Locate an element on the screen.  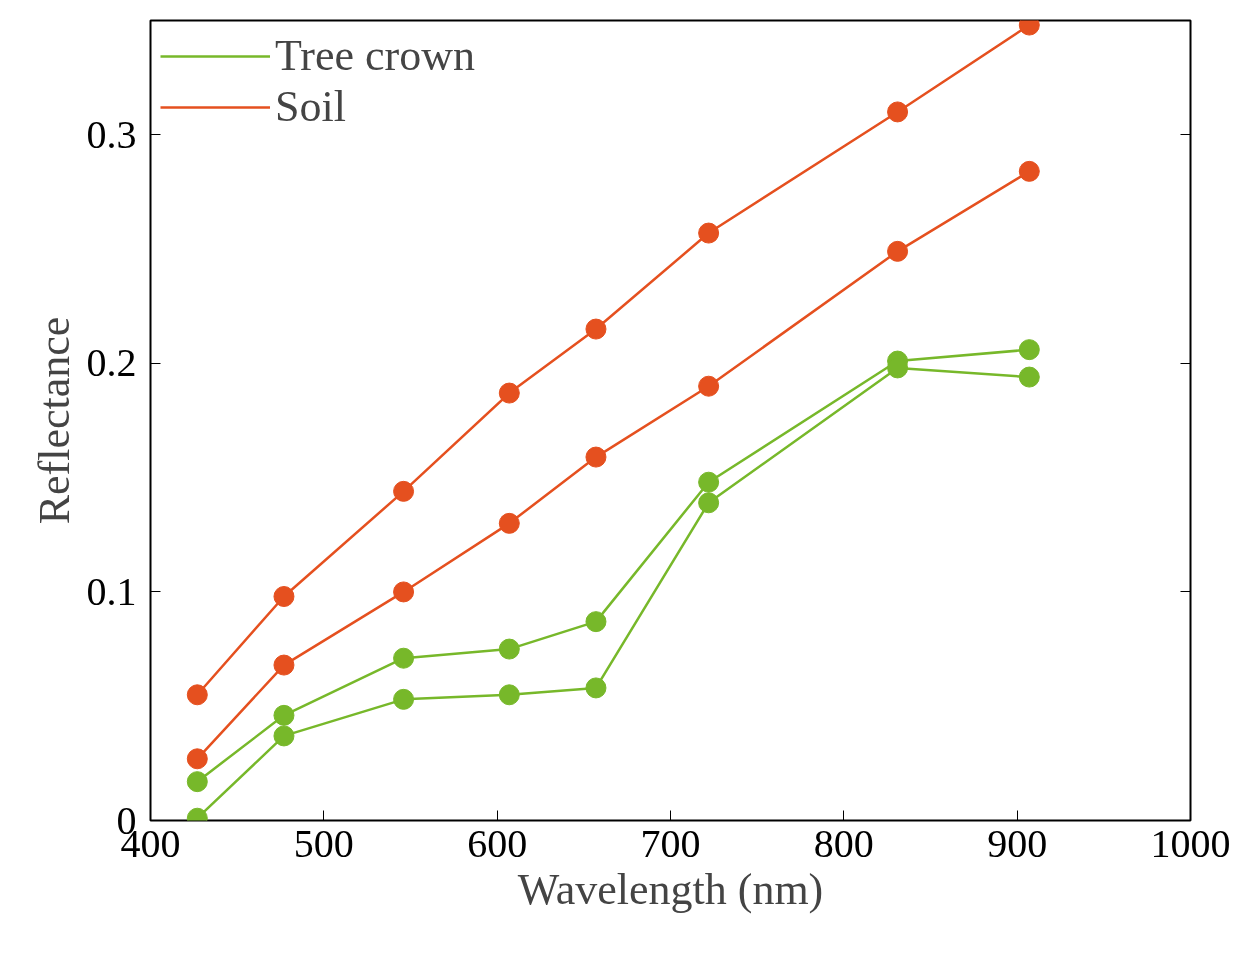
legend-label: Tree crown is located at coordinates (375, 55).